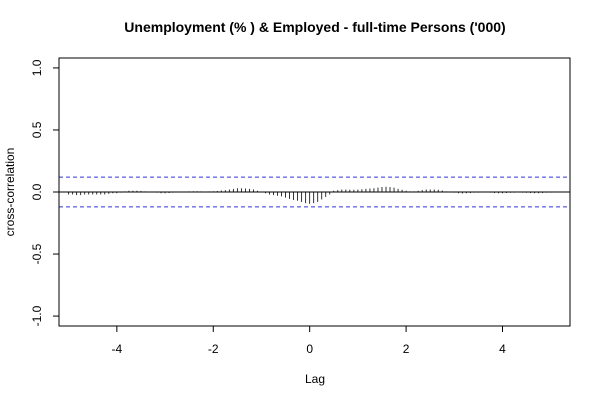  Describe the element at coordinates (37, 191) in the screenshot. I see `y-tick-label: 0.0` at that location.